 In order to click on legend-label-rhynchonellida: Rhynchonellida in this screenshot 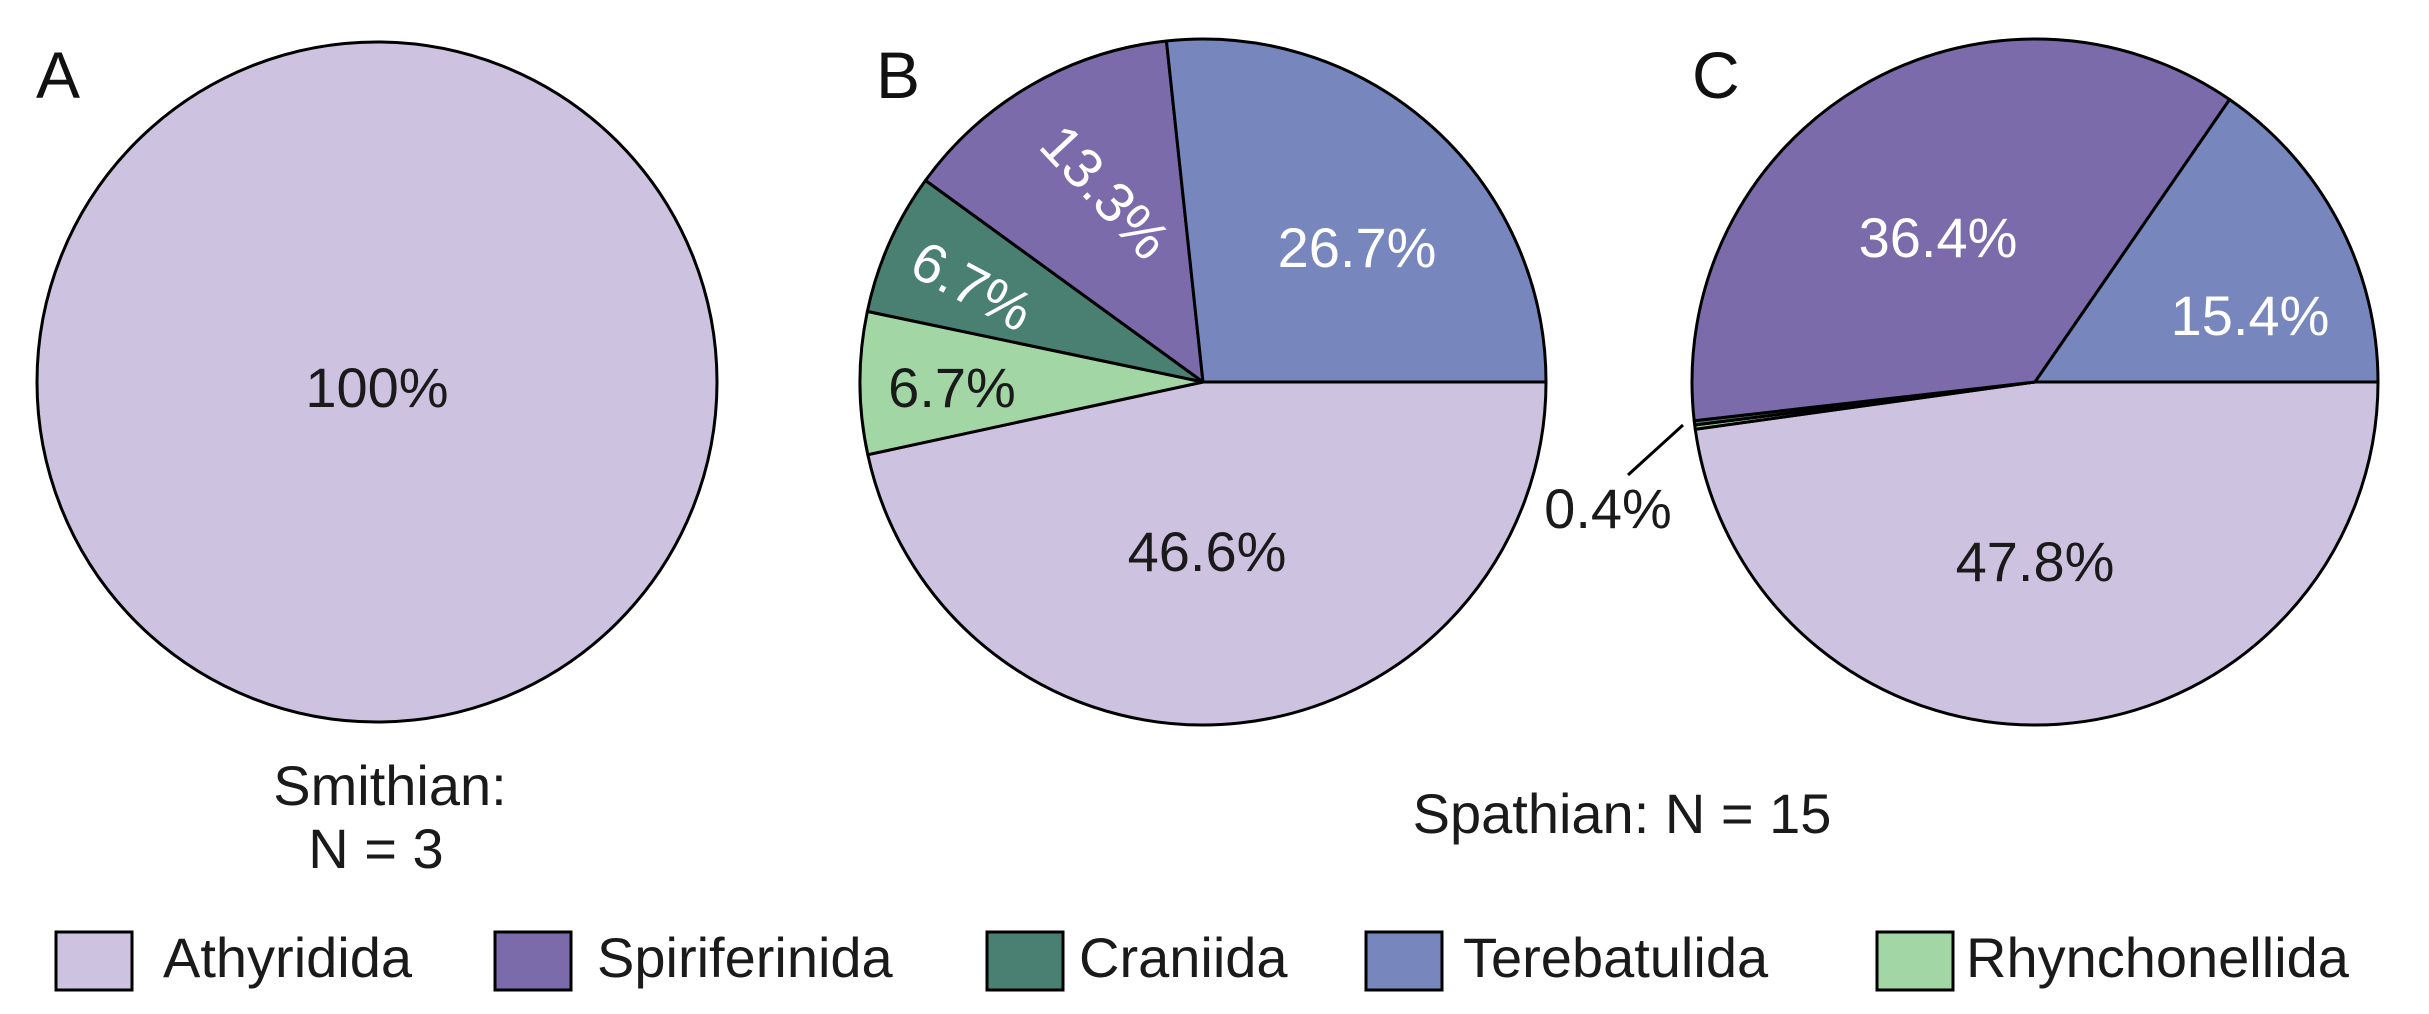, I will do `click(2158, 957)`.